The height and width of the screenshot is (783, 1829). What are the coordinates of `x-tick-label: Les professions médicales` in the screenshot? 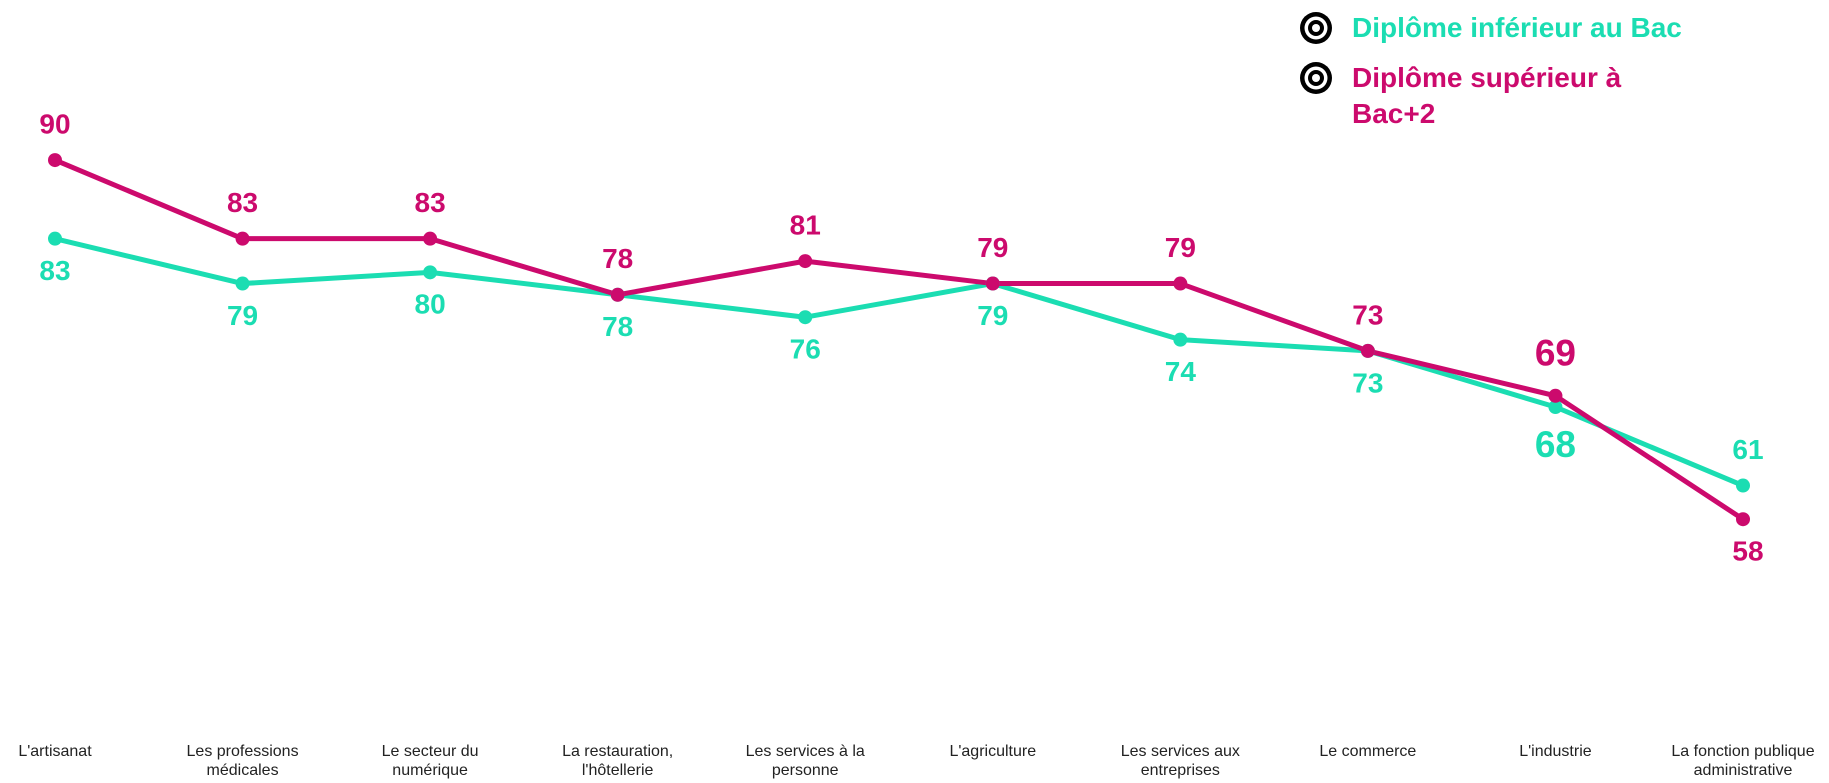 It's located at (242, 761).